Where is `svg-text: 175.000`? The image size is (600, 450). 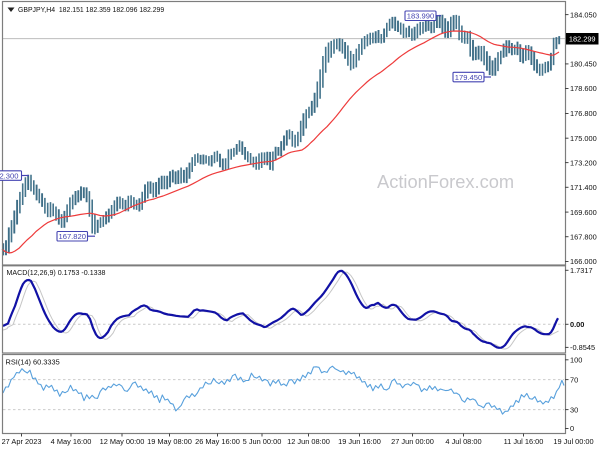 svg-text: 175.000 is located at coordinates (583, 138).